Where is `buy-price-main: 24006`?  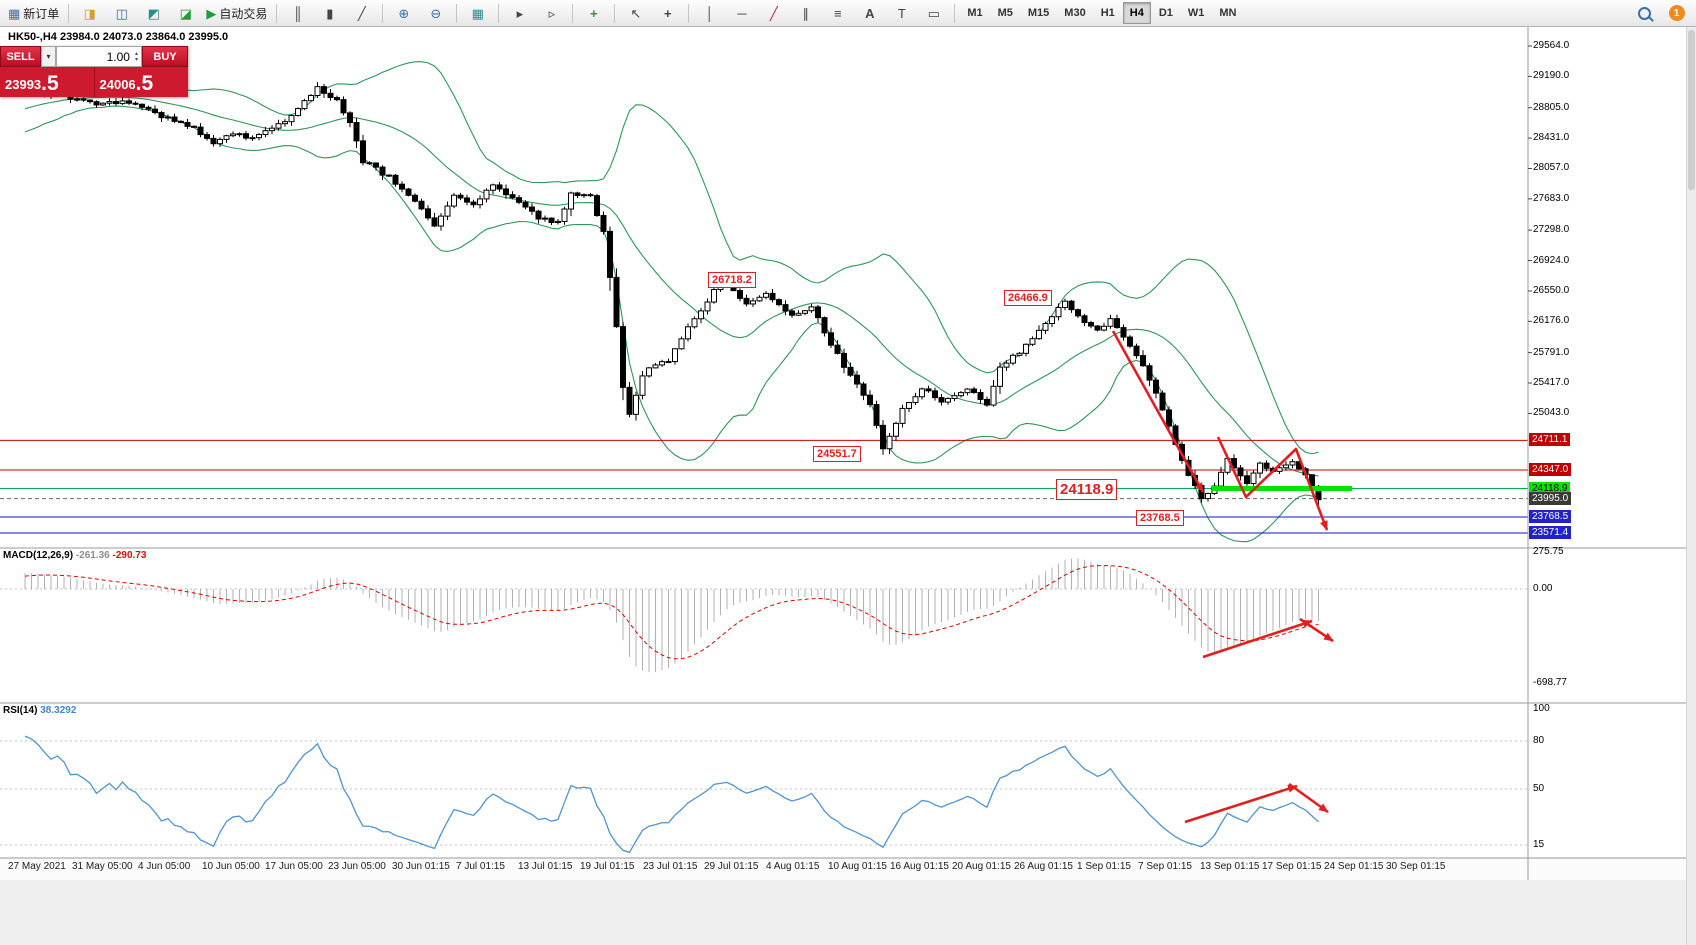
buy-price-main: 24006 is located at coordinates (117, 84).